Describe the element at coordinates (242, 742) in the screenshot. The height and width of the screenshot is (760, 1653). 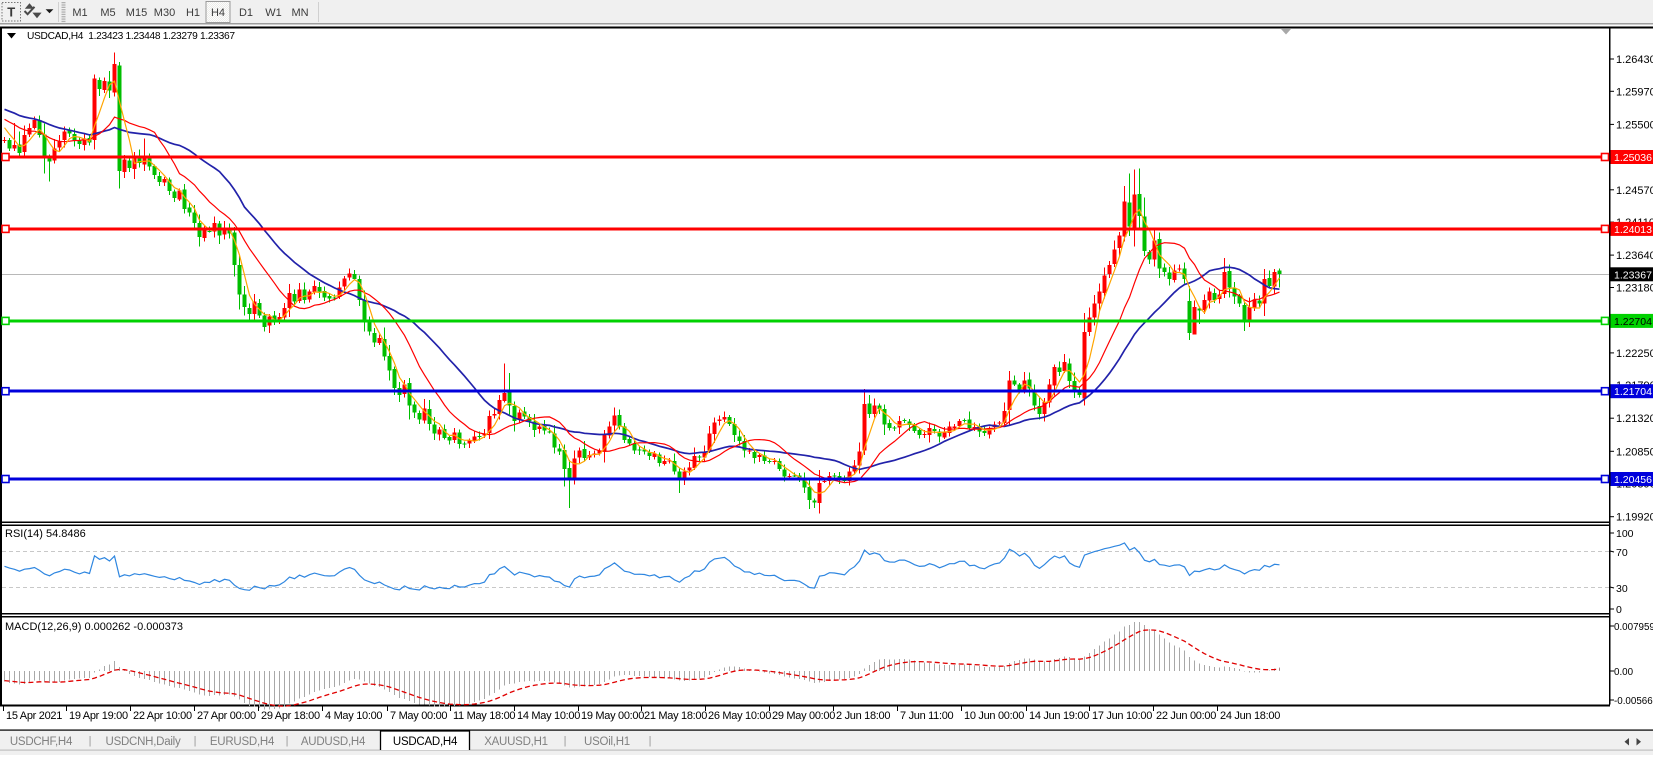
I see `svg-text: EURUSD,H4` at that location.